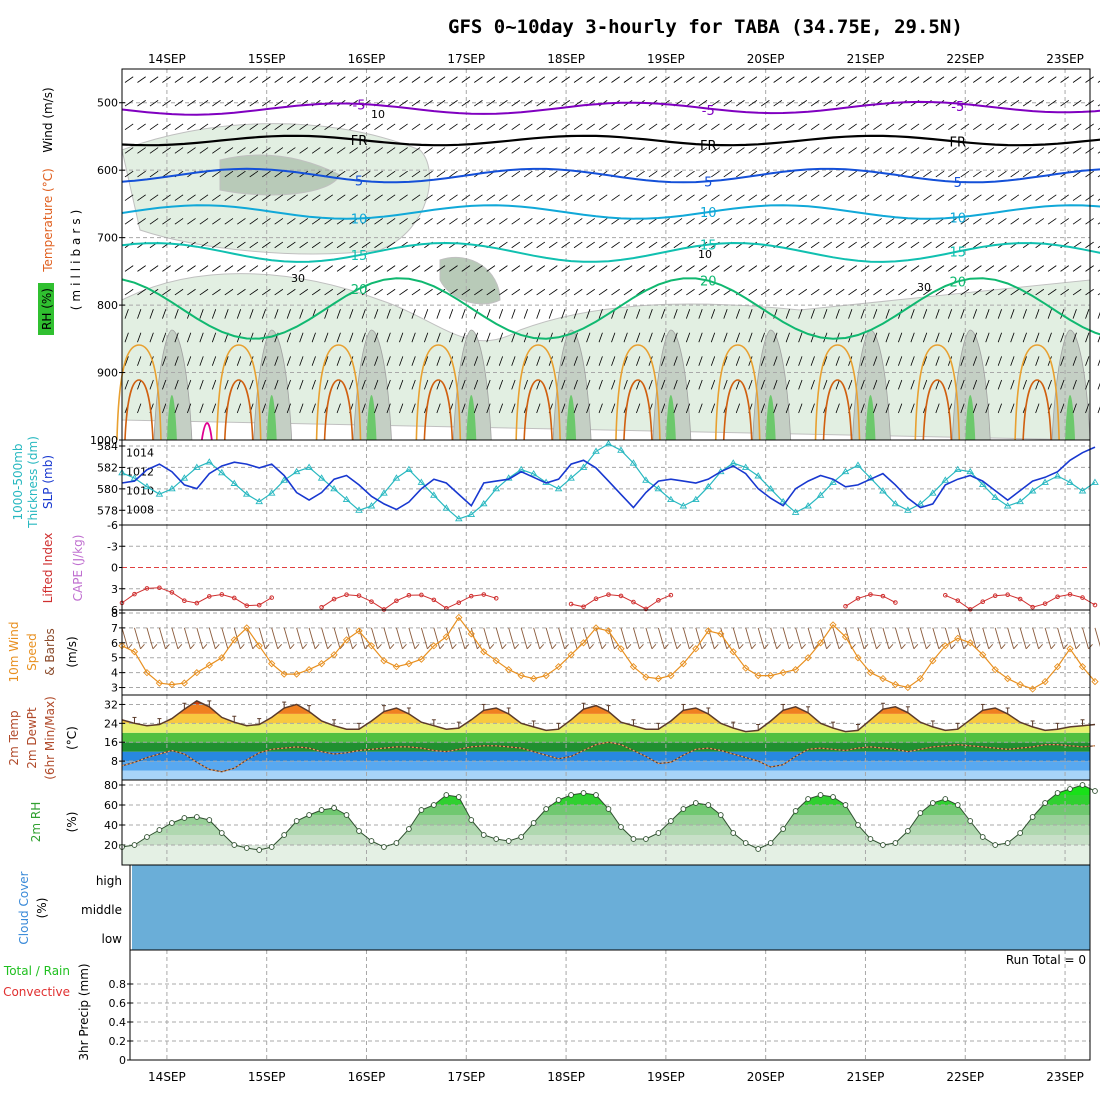 The width and height of the screenshot is (1100, 1100). What do you see at coordinates (372, 385) in the screenshot?
I see `rh-column` at bounding box center [372, 385].